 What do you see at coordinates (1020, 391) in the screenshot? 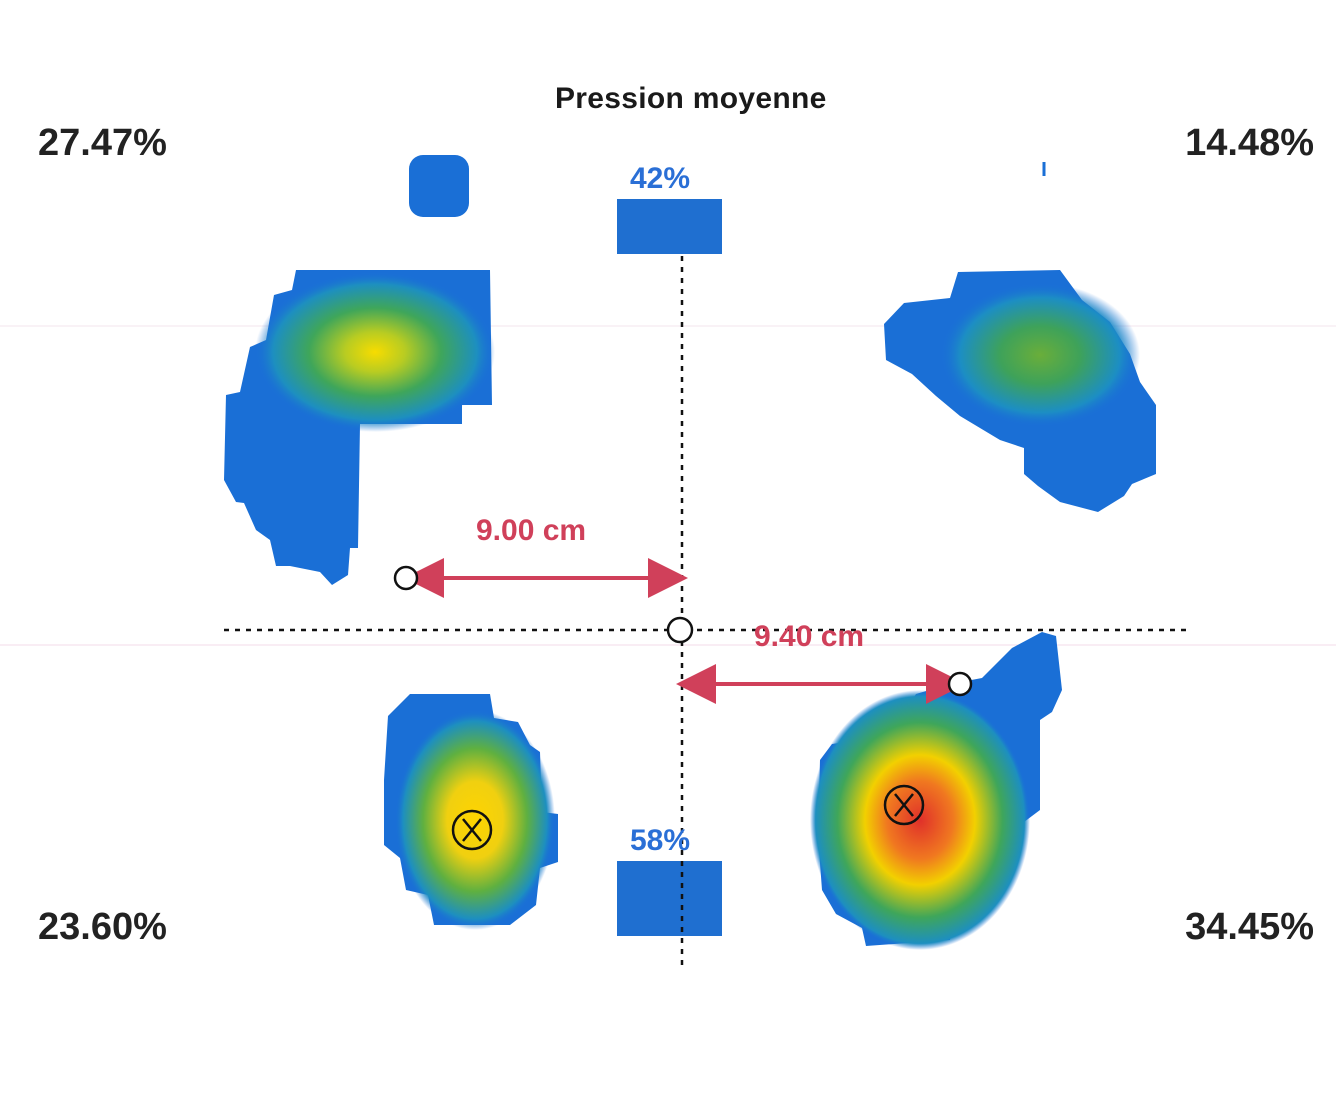
I see `foot-top-right` at bounding box center [1020, 391].